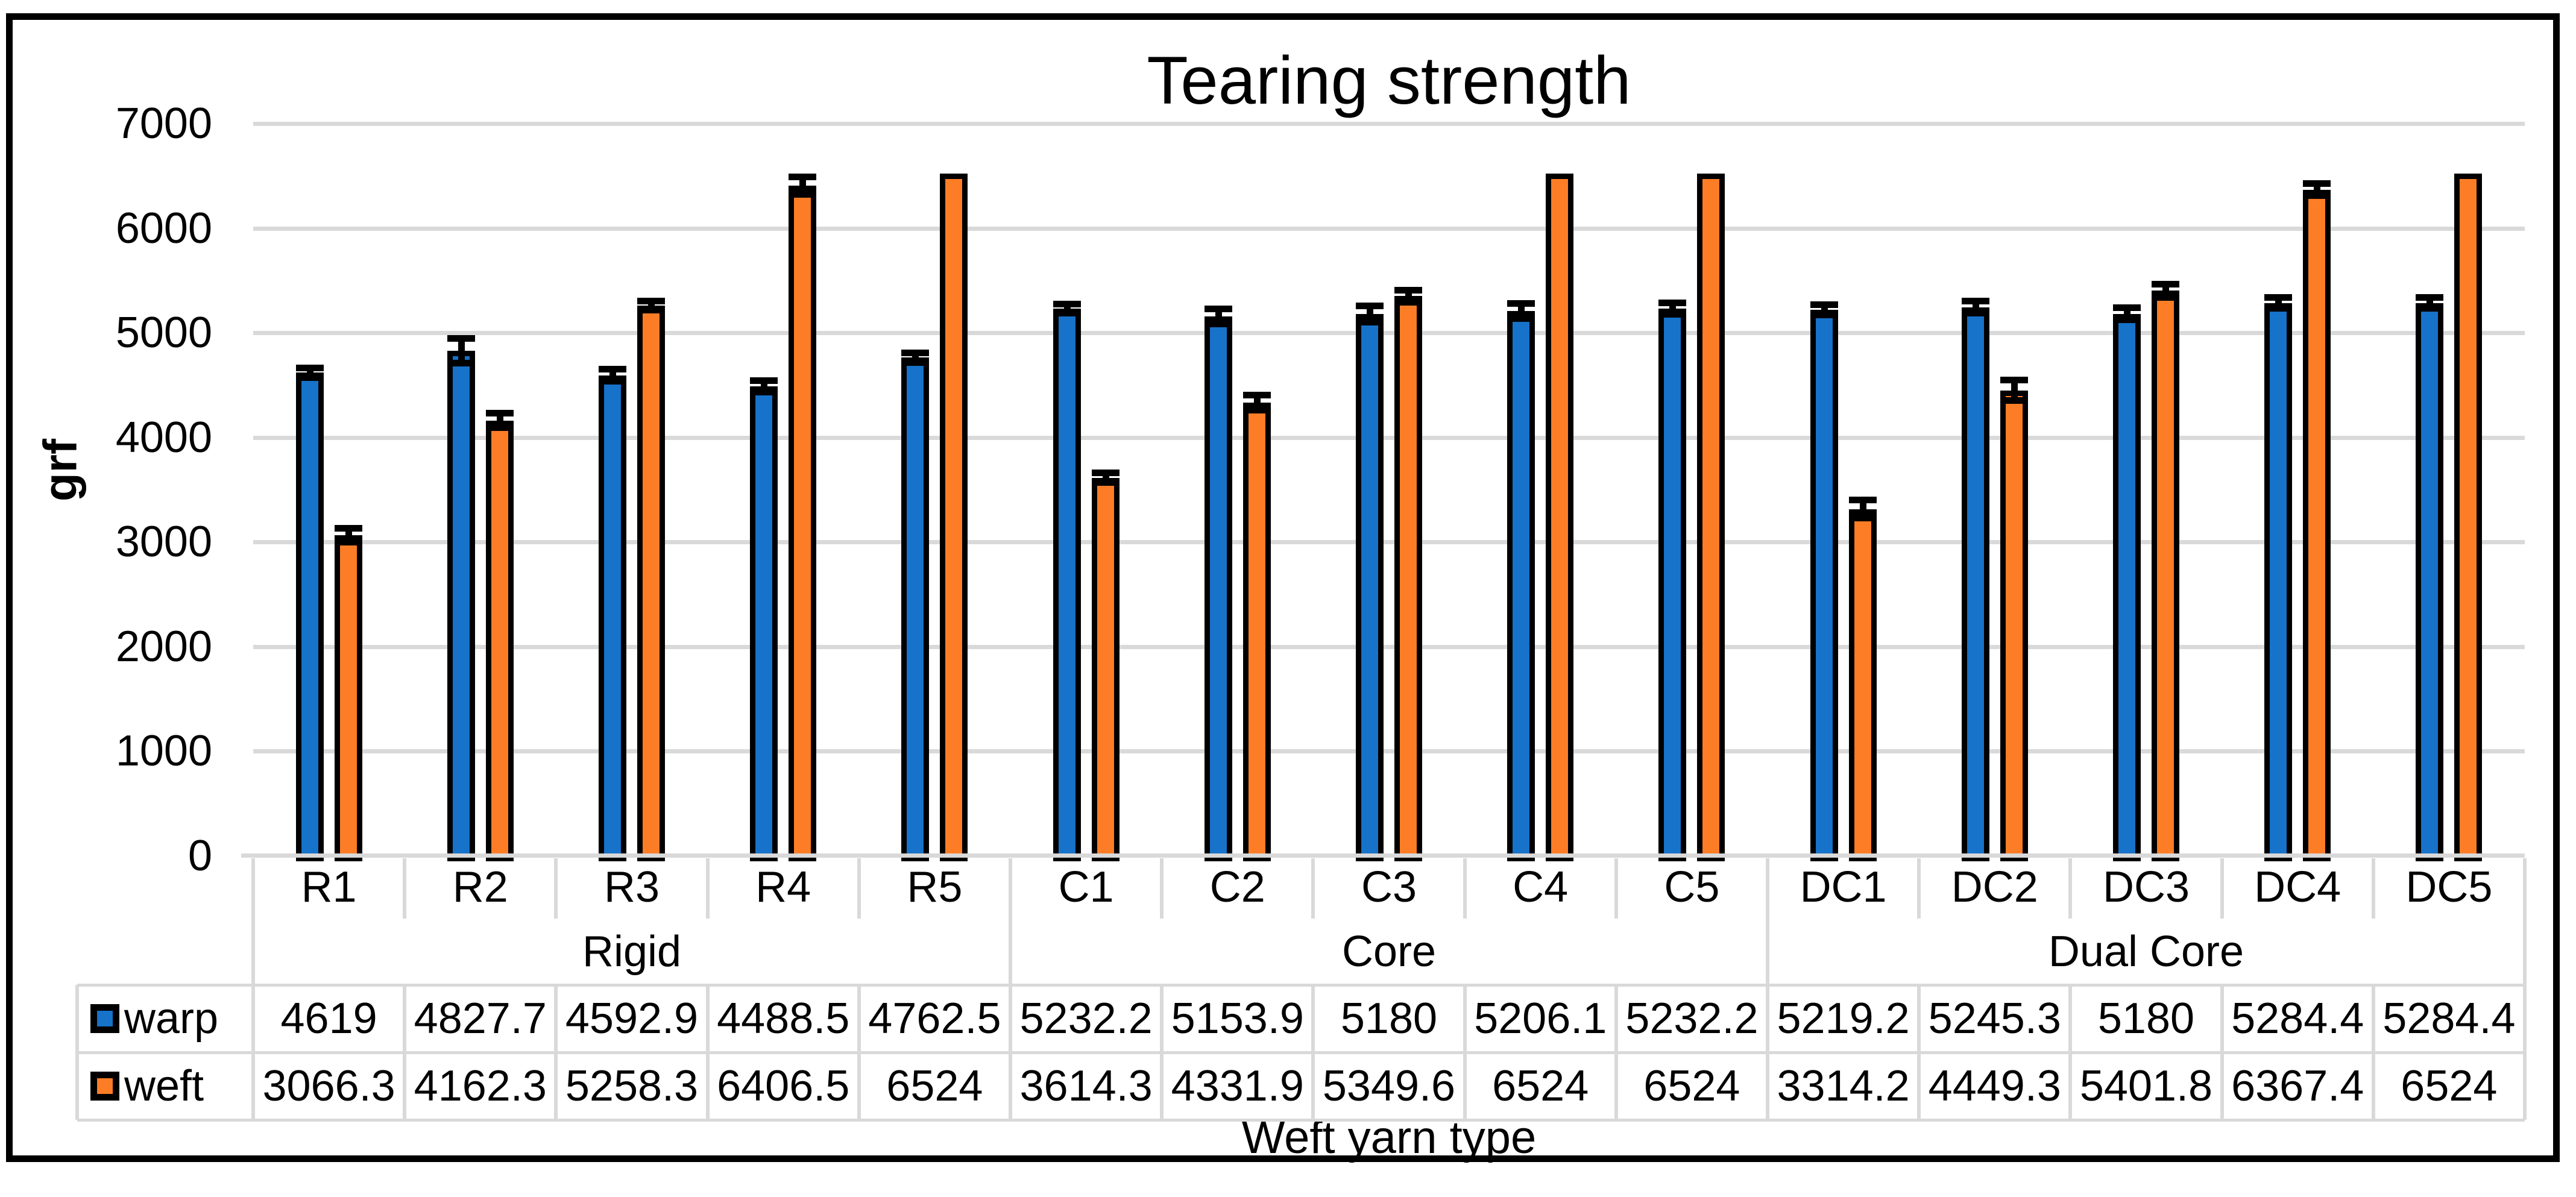  What do you see at coordinates (631, 887) in the screenshot?
I see `column-header-R3: R3` at bounding box center [631, 887].